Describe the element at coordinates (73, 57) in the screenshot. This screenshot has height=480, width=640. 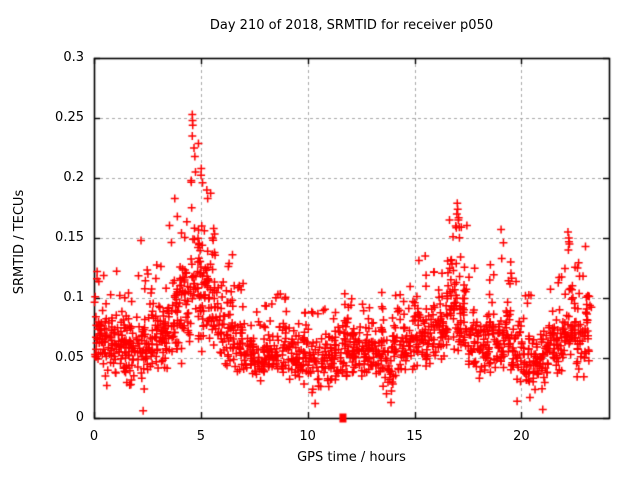
I see `y-tick-label: 0.3` at that location.